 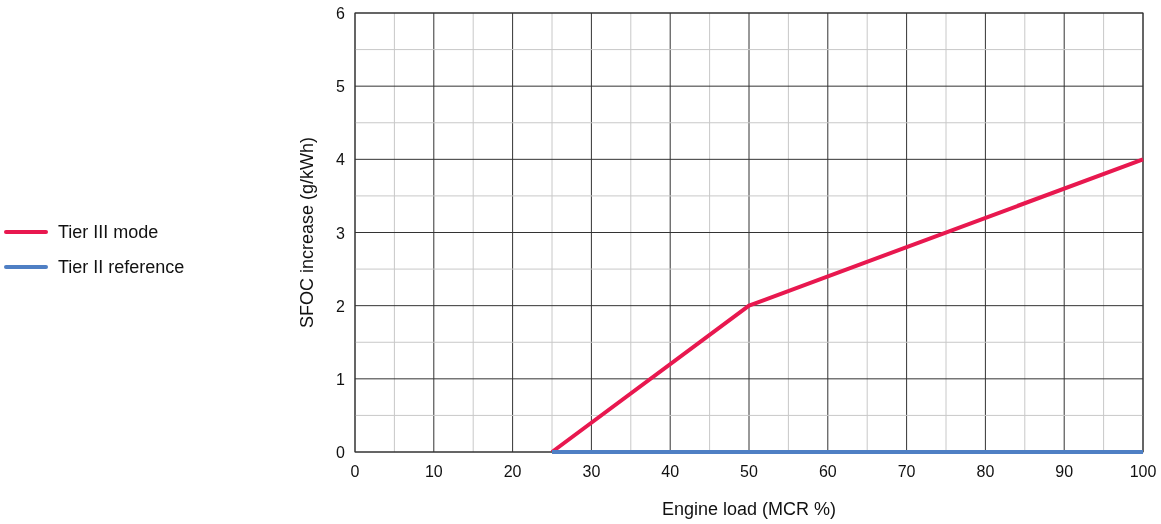 I want to click on x-tick-label: 100, so click(x=1143, y=471).